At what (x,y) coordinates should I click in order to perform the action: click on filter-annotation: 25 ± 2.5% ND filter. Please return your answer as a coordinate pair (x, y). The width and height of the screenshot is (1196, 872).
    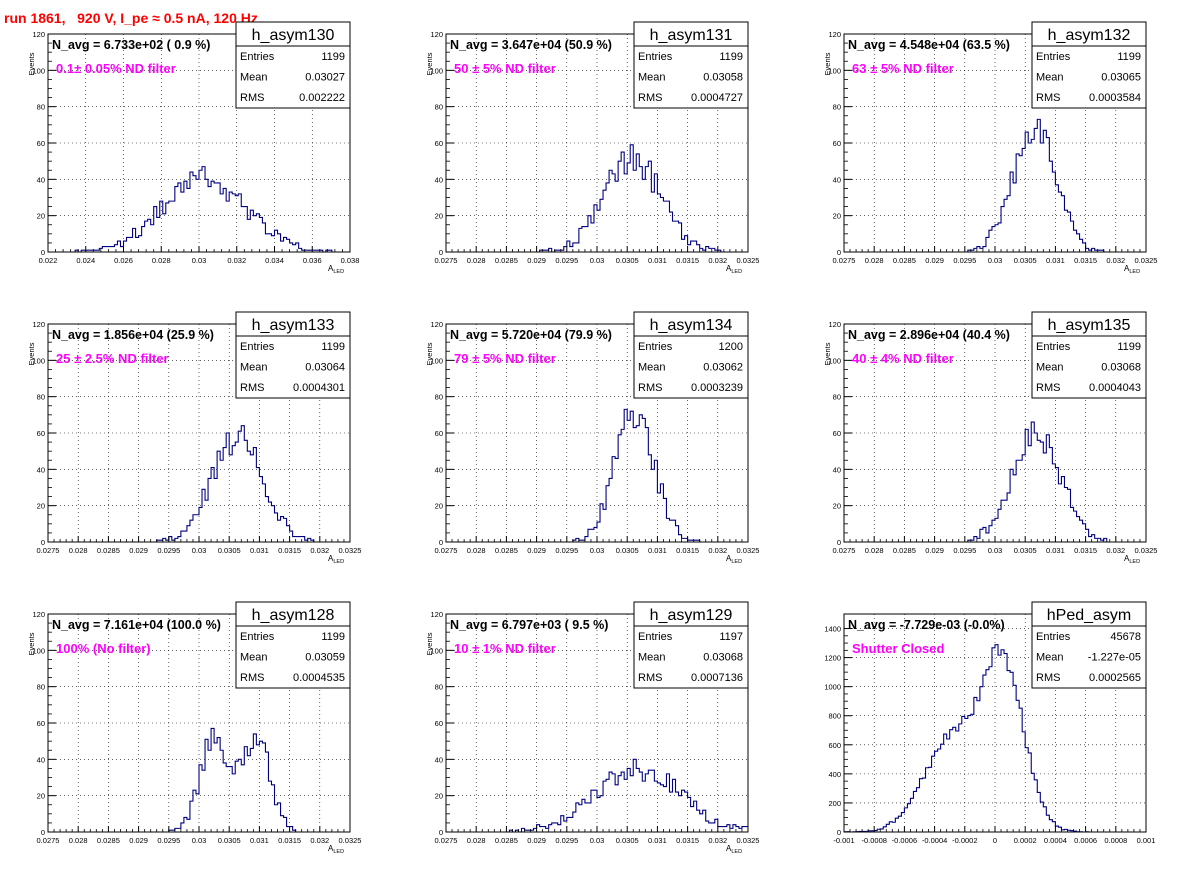
    Looking at the image, I should click on (112, 358).